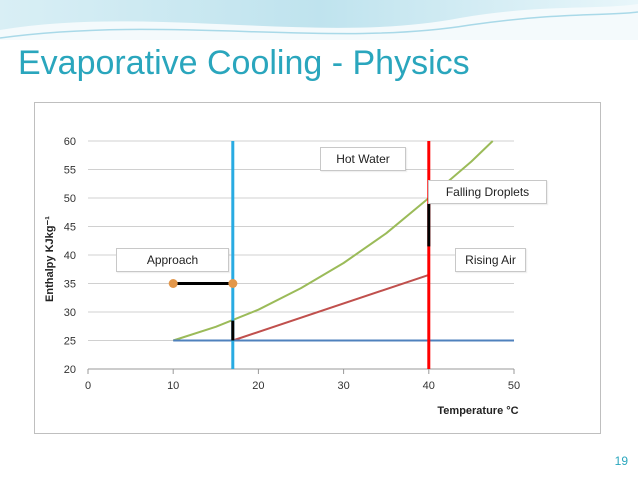 The height and width of the screenshot is (479, 638). What do you see at coordinates (514, 386) in the screenshot?
I see `x-tick-label: 50` at bounding box center [514, 386].